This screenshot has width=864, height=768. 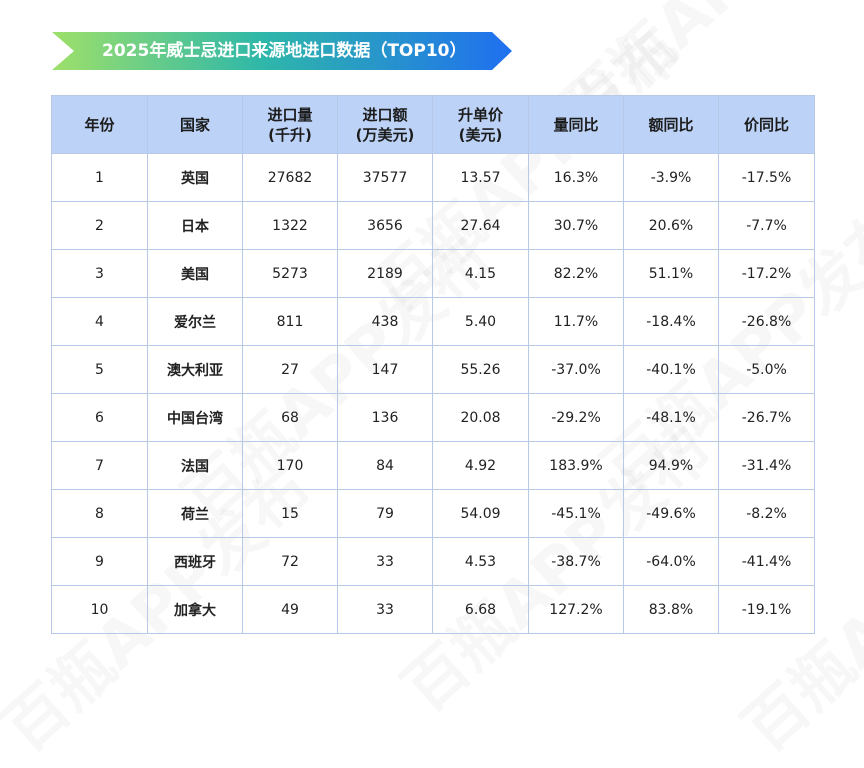 What do you see at coordinates (99, 177) in the screenshot?
I see `rank-cell: 1` at bounding box center [99, 177].